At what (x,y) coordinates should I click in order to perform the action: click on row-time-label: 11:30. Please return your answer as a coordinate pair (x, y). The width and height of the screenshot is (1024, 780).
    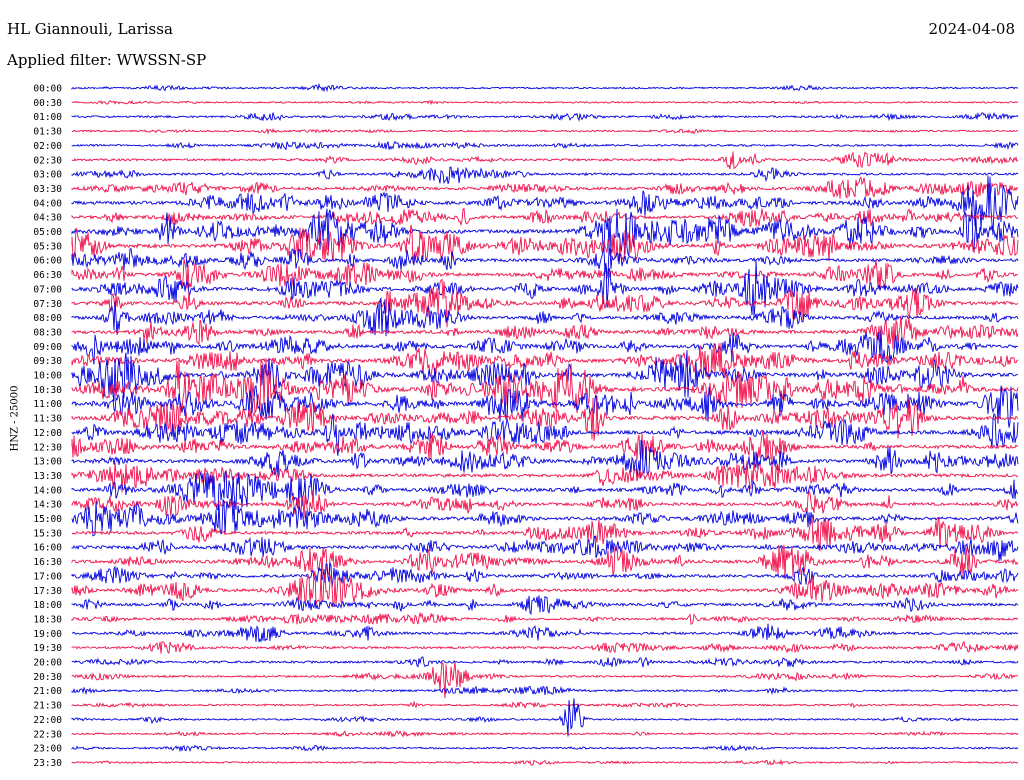
    Looking at the image, I should click on (47, 419).